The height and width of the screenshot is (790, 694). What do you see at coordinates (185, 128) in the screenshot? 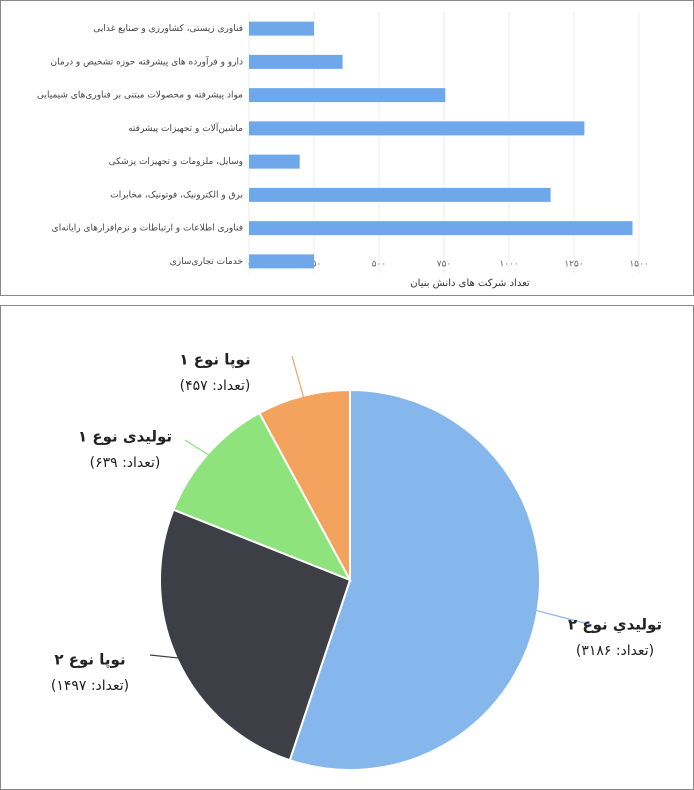
I see `category-label: ماشین‌آلات و تجهیزات پیشرفته` at bounding box center [185, 128].